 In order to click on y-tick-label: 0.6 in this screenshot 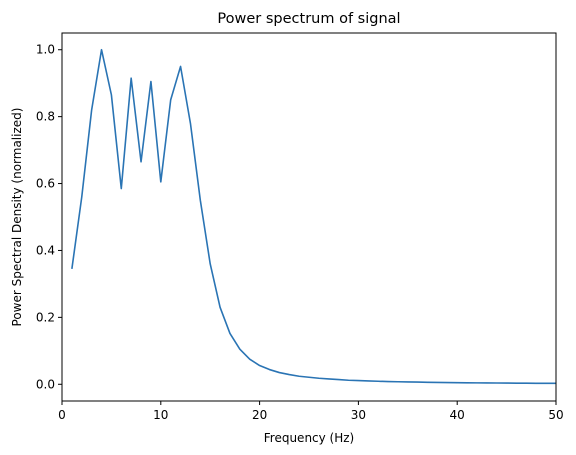, I will do `click(45, 184)`.